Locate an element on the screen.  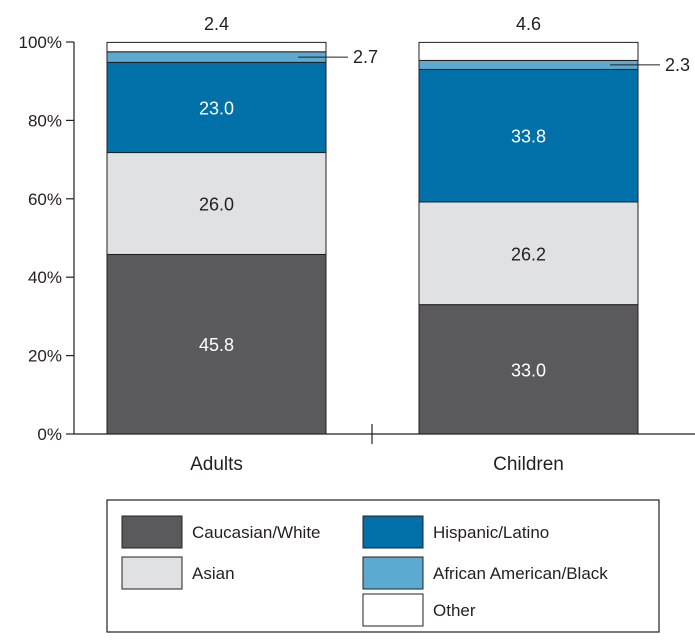
y-tick-label: 60% is located at coordinates (45, 199).